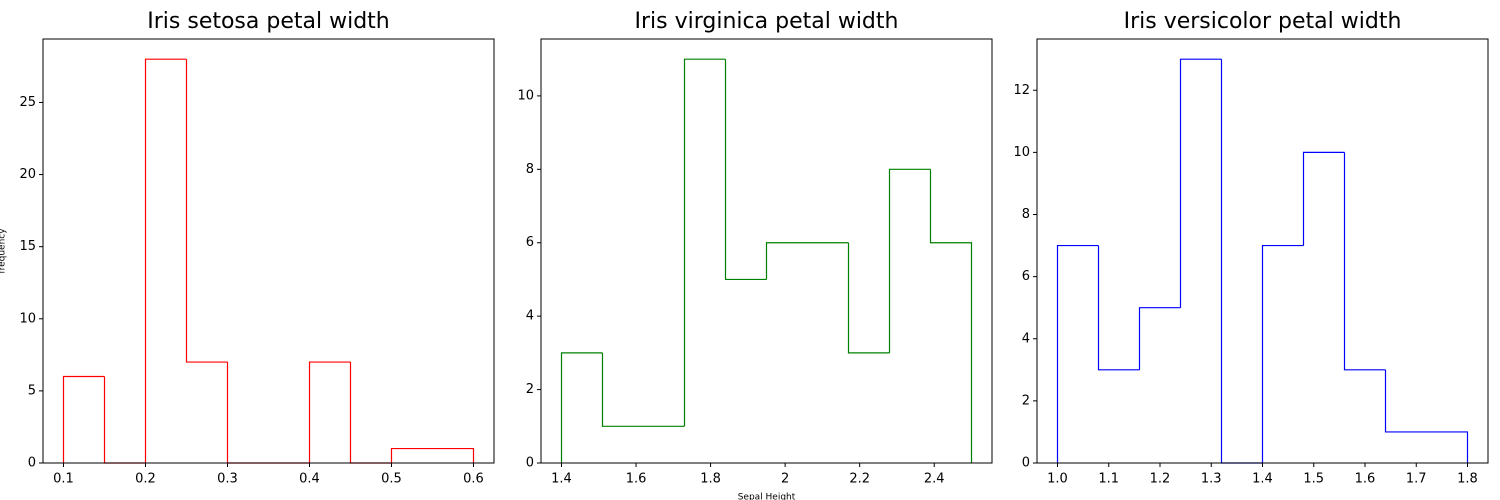 The width and height of the screenshot is (1500, 500). What do you see at coordinates (767, 496) in the screenshot?
I see `x-axis-label: Sepal Height` at bounding box center [767, 496].